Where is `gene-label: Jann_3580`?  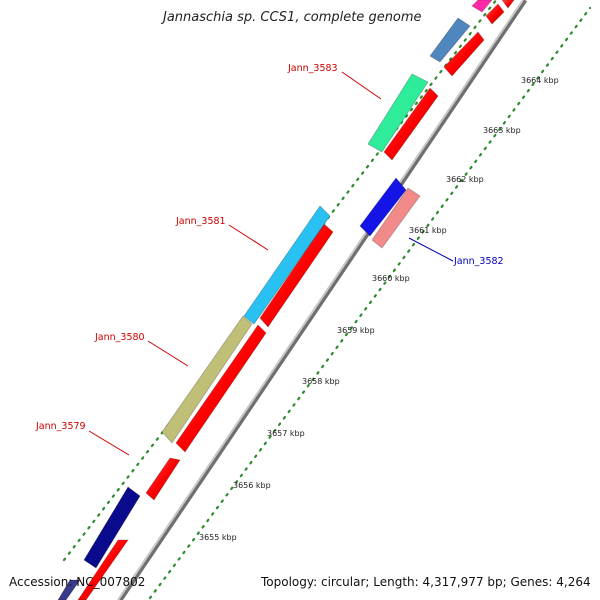
gene-label: Jann_3580 is located at coordinates (119, 337).